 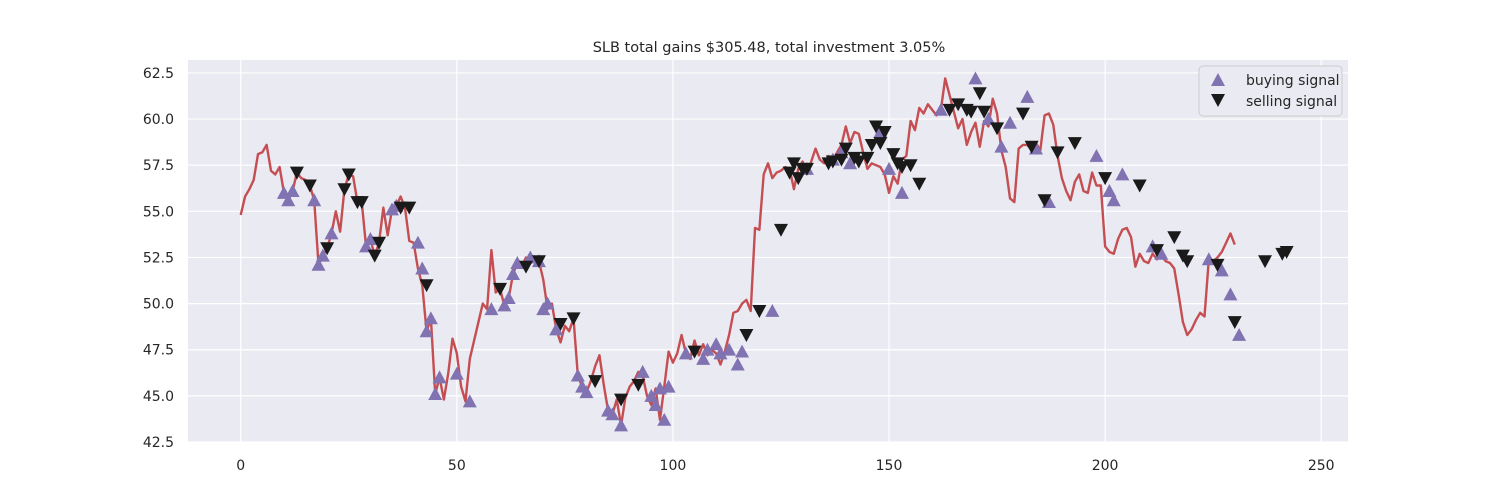 I want to click on legend-buy-label: buying signal, so click(x=1293, y=81).